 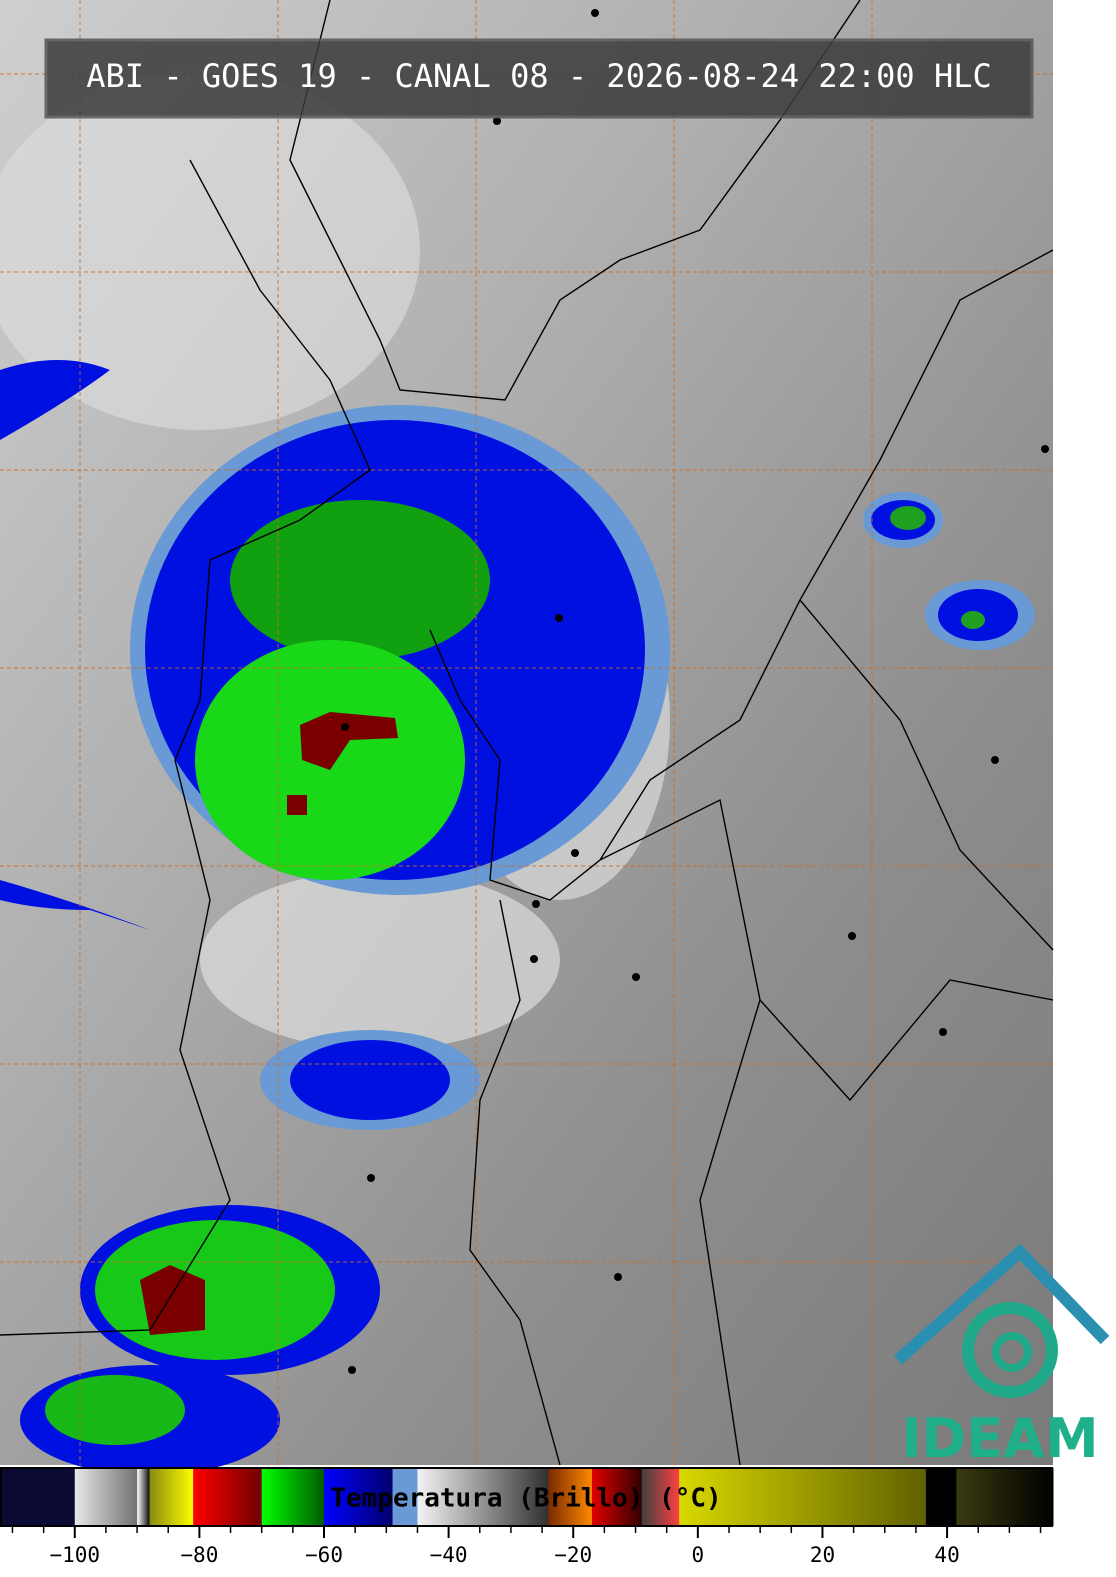 I want to click on logo-text: IDEAM, so click(x=999, y=1438).